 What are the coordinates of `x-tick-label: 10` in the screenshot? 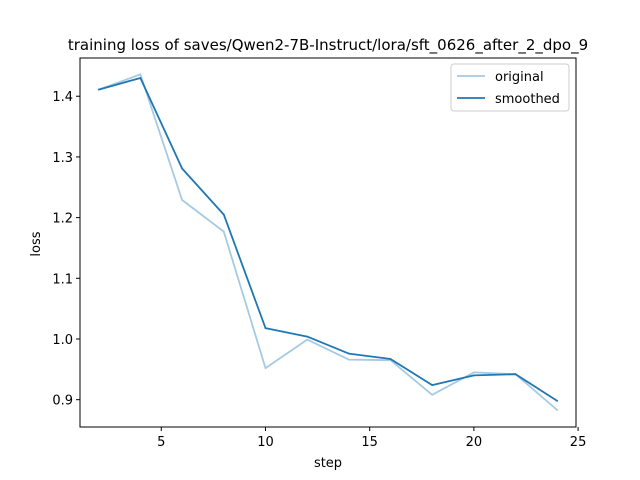 It's located at (265, 442).